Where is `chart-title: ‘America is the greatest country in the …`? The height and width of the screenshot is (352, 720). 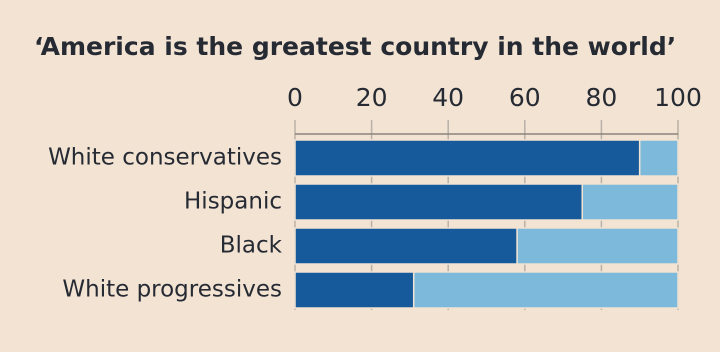 chart-title: ‘America is the greatest country in the … is located at coordinates (355, 46).